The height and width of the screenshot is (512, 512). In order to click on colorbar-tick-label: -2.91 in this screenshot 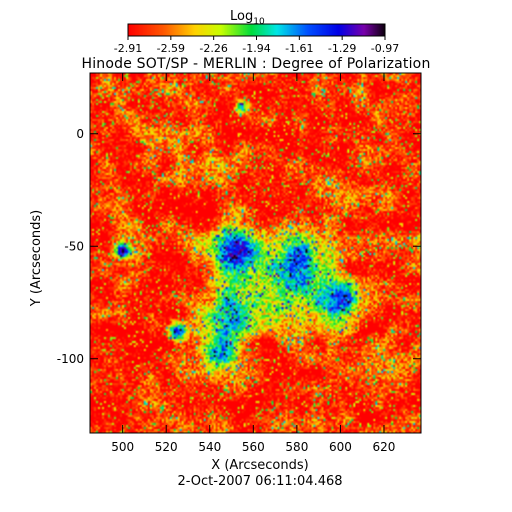, I will do `click(128, 48)`.